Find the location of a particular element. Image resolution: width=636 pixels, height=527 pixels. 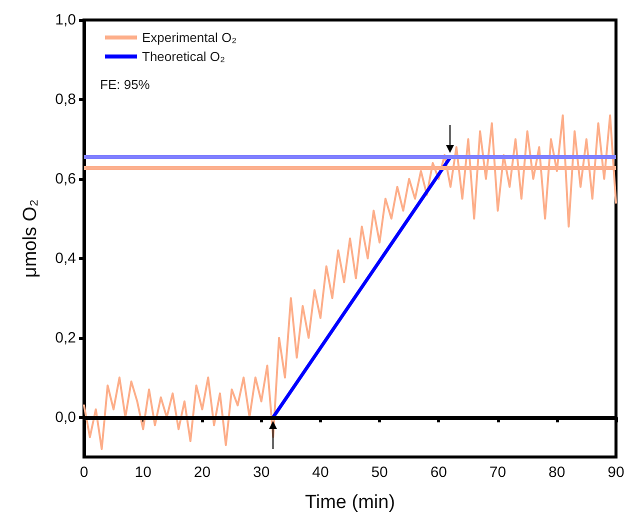

x-tick-label: 60 is located at coordinates (439, 472).